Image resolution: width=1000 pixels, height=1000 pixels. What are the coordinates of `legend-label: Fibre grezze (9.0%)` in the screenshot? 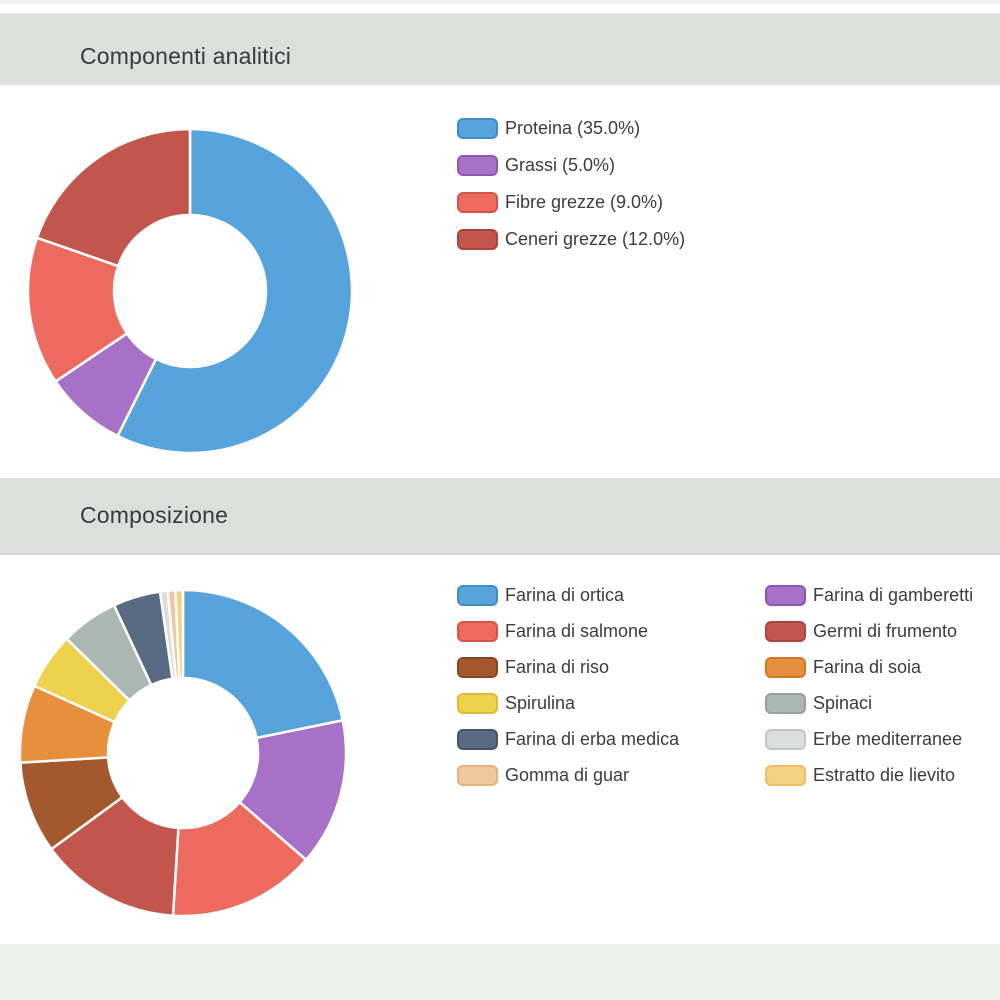 It's located at (584, 202).